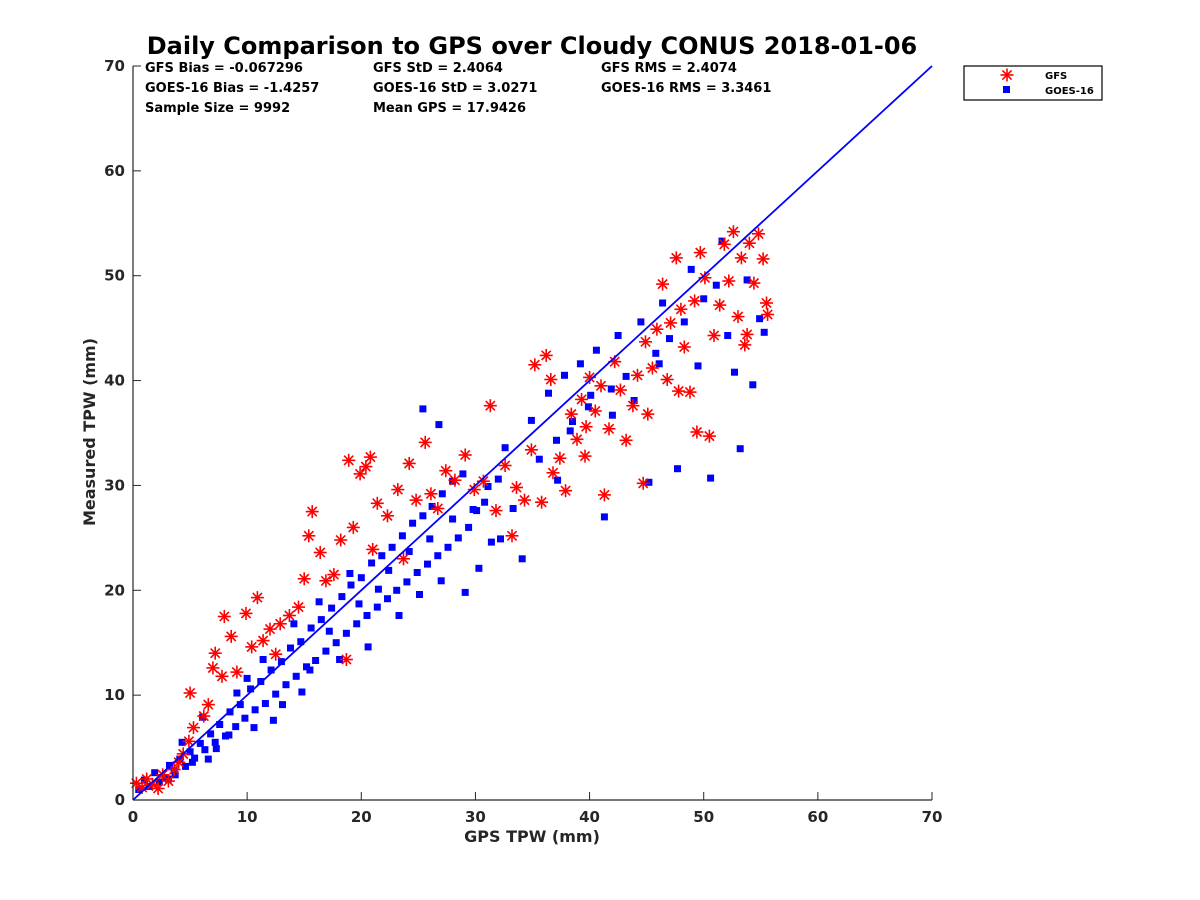  What do you see at coordinates (114, 276) in the screenshot?
I see `y-tick-label: 50` at bounding box center [114, 276].